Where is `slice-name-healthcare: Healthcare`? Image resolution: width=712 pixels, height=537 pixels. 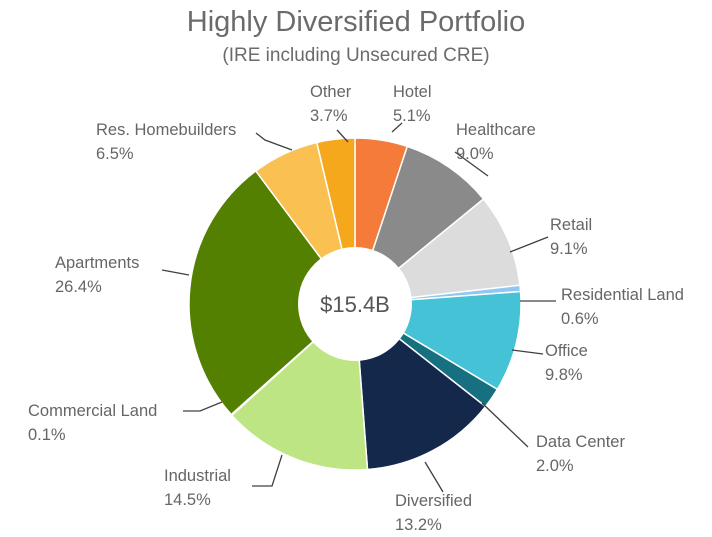
slice-name-healthcare: Healthcare is located at coordinates (496, 130).